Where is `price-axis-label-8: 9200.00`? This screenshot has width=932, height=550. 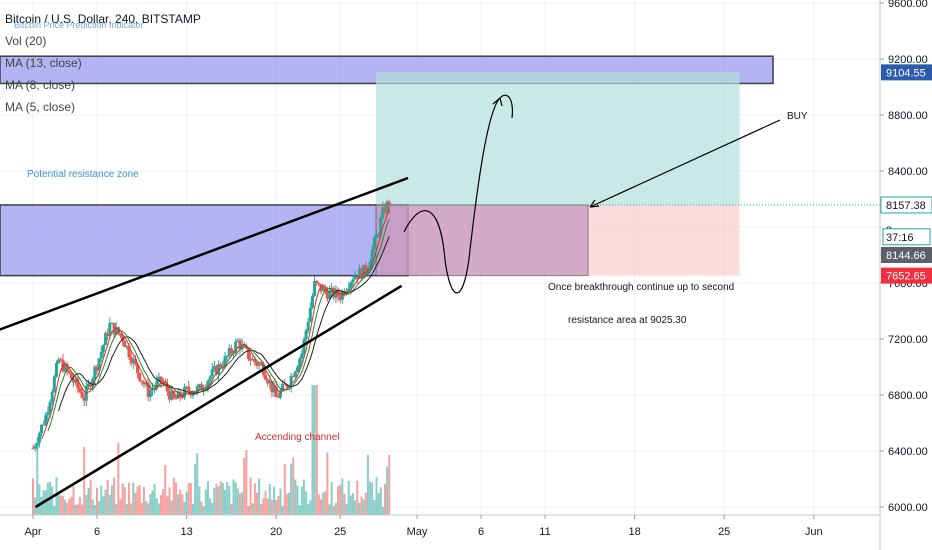
price-axis-label-8: 9200.00 is located at coordinates (908, 60).